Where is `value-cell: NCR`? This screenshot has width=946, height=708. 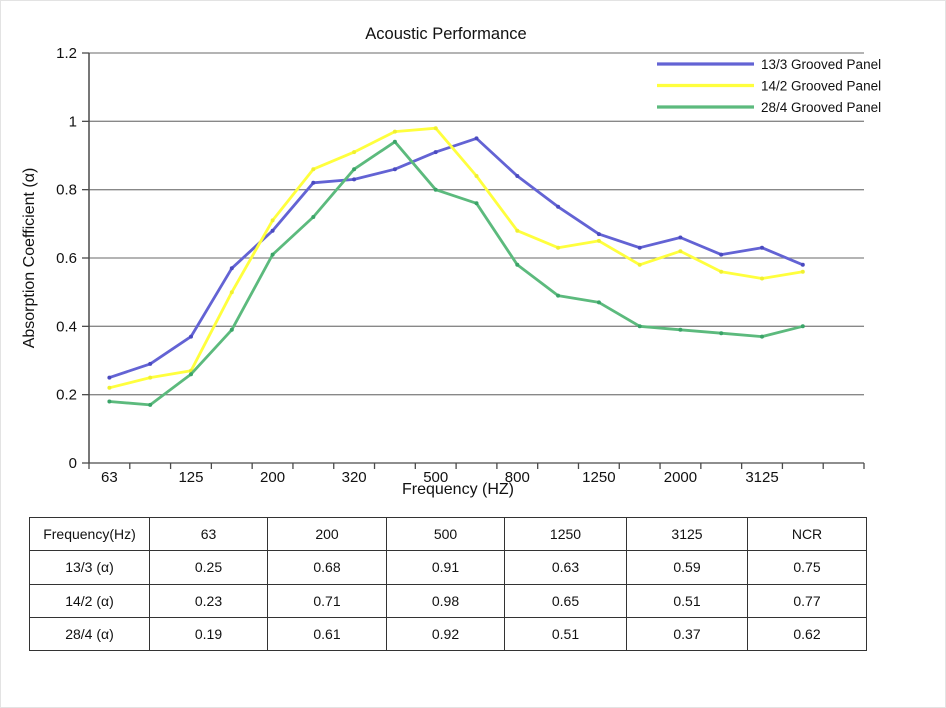 value-cell: NCR is located at coordinates (807, 534).